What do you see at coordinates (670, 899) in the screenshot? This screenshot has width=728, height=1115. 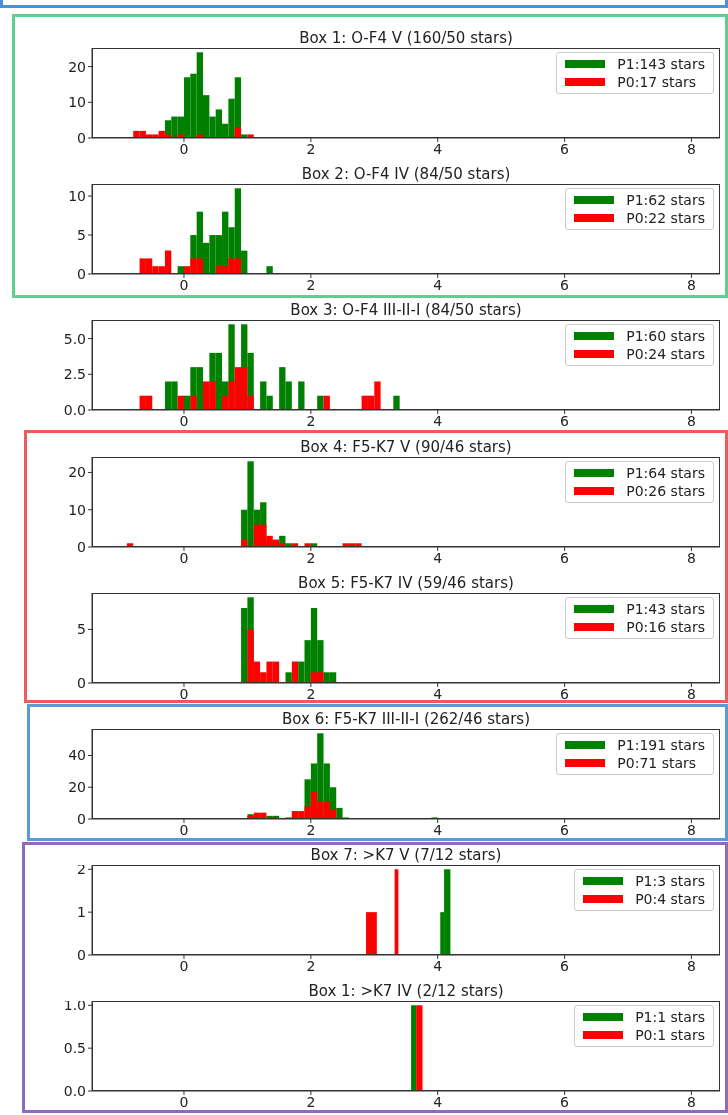 I see `legend-label: P0:4 stars` at bounding box center [670, 899].